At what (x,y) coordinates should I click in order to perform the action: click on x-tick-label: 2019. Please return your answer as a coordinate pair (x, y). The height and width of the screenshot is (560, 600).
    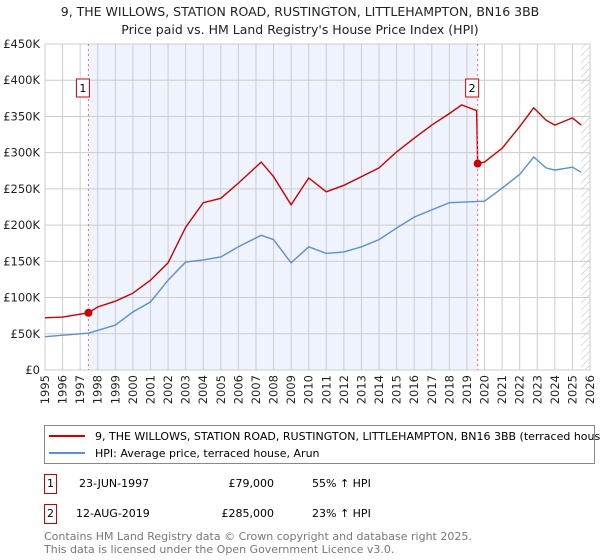
    Looking at the image, I should click on (467, 389).